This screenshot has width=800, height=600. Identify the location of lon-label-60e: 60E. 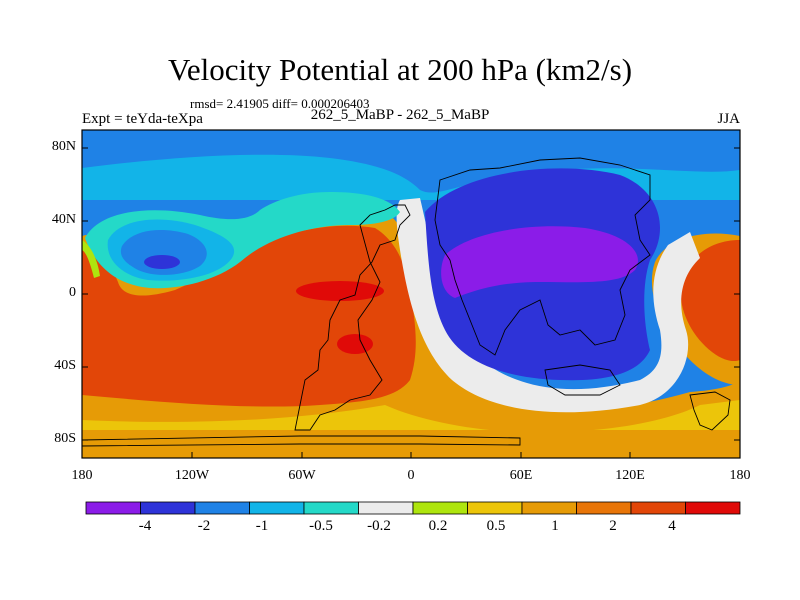
(521, 475).